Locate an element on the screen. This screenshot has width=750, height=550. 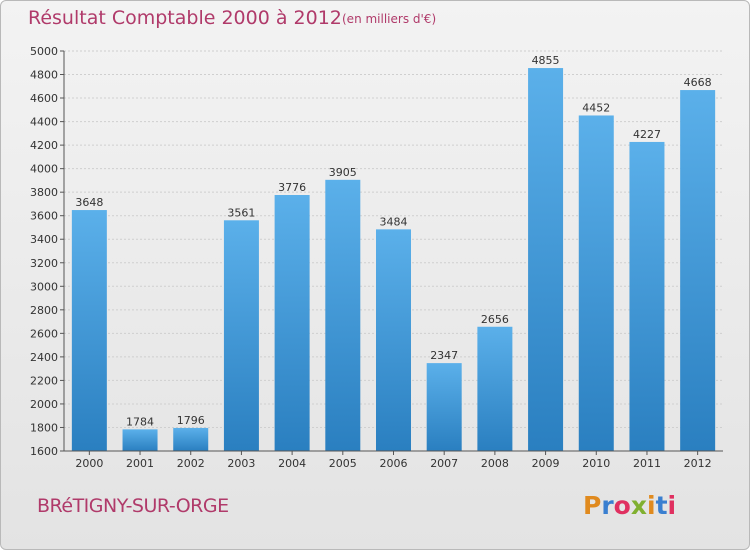
city-name: BRéTIGNY-SUR-ORGE is located at coordinates (133, 506).